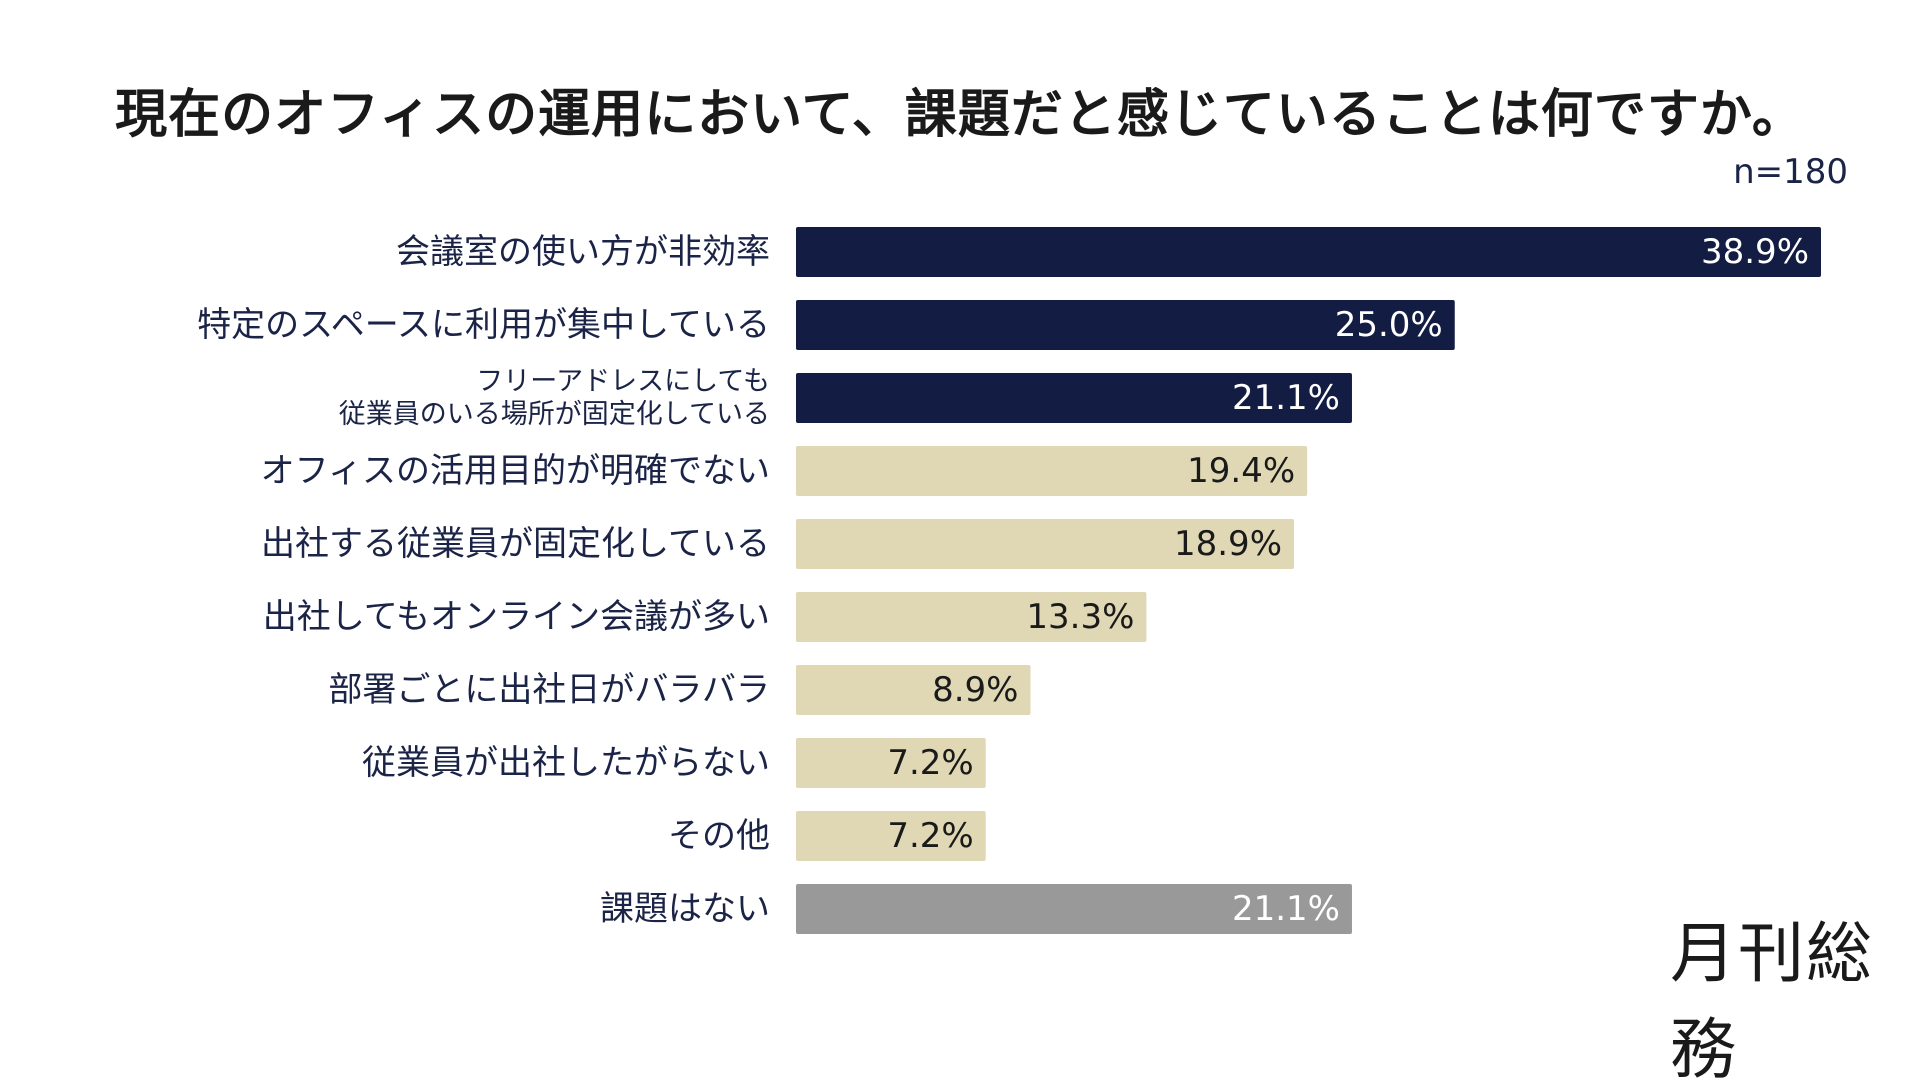 This screenshot has width=1920, height=1092. What do you see at coordinates (1286, 398) in the screenshot?
I see `value-label-2: 21.1%` at bounding box center [1286, 398].